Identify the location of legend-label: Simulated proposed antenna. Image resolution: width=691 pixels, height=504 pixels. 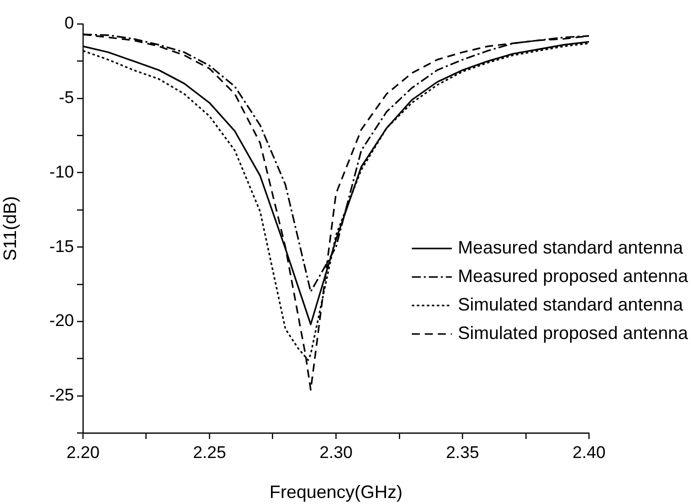
(573, 332).